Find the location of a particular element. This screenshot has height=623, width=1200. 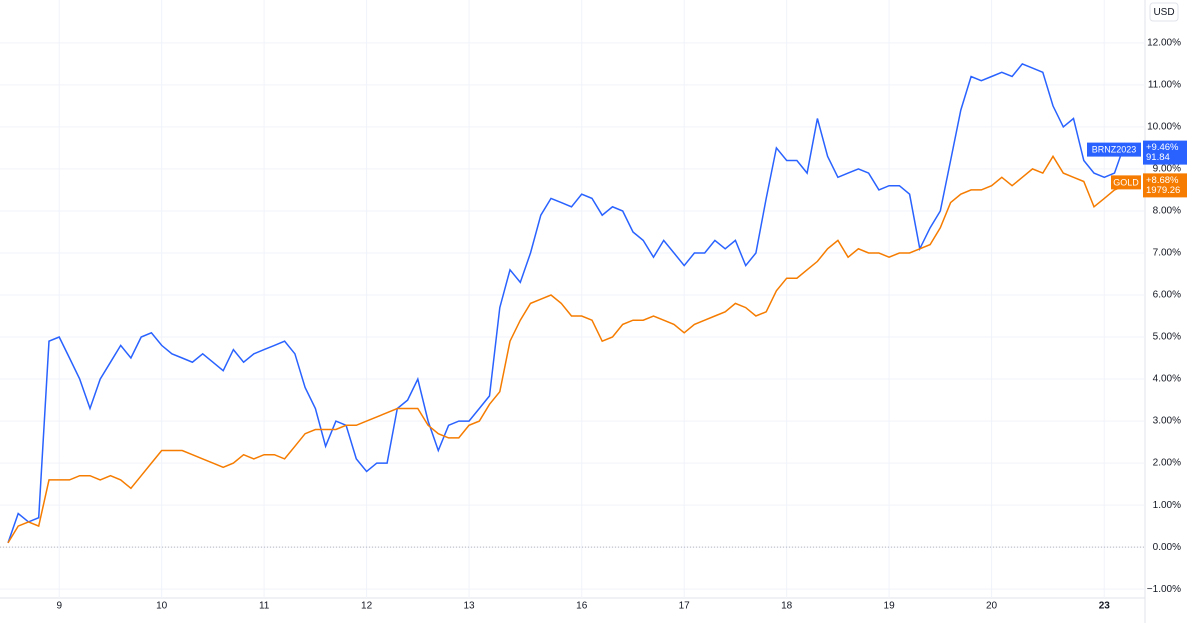

name-tag-label: GOLD is located at coordinates (1126, 182).